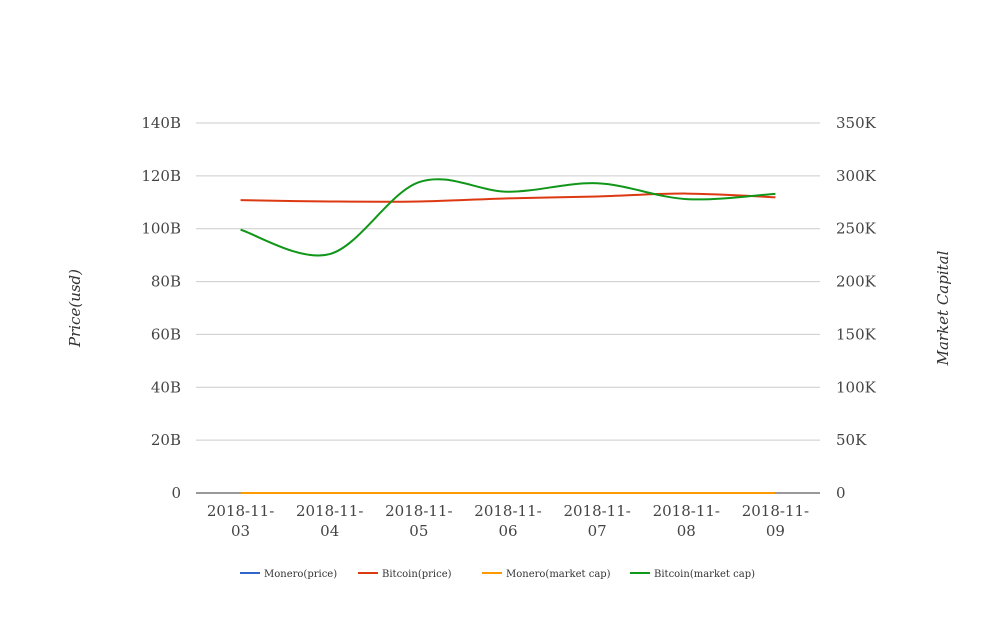 The image size is (1008, 621). Describe the element at coordinates (240, 521) in the screenshot. I see `x-tick-label: 2018-11-03` at that location.